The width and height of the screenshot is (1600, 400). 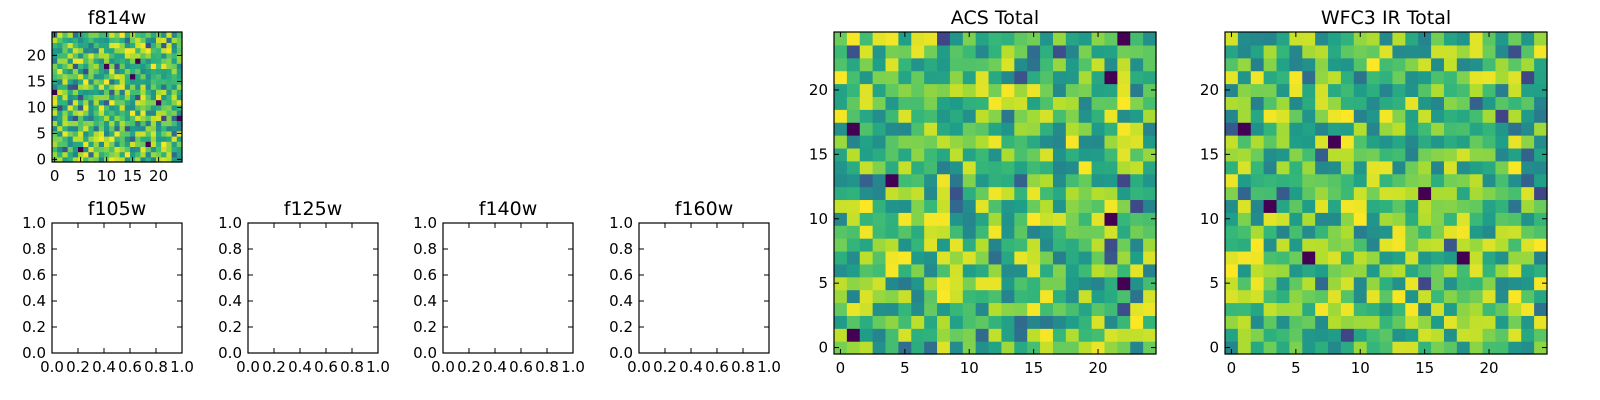 What do you see at coordinates (117, 288) in the screenshot?
I see `axes-frame` at bounding box center [117, 288].